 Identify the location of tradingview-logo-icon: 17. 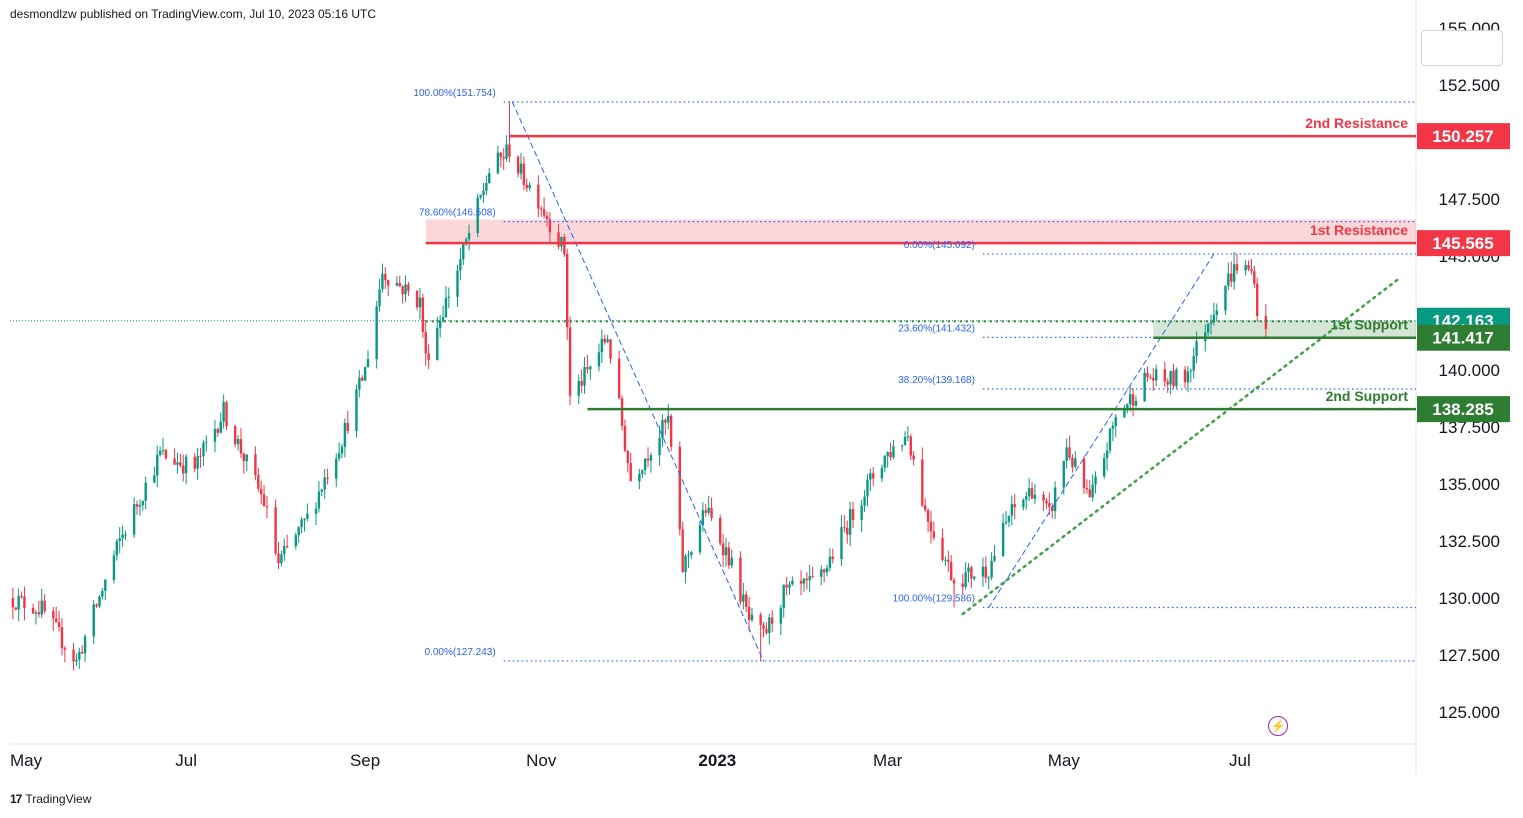
(16, 799).